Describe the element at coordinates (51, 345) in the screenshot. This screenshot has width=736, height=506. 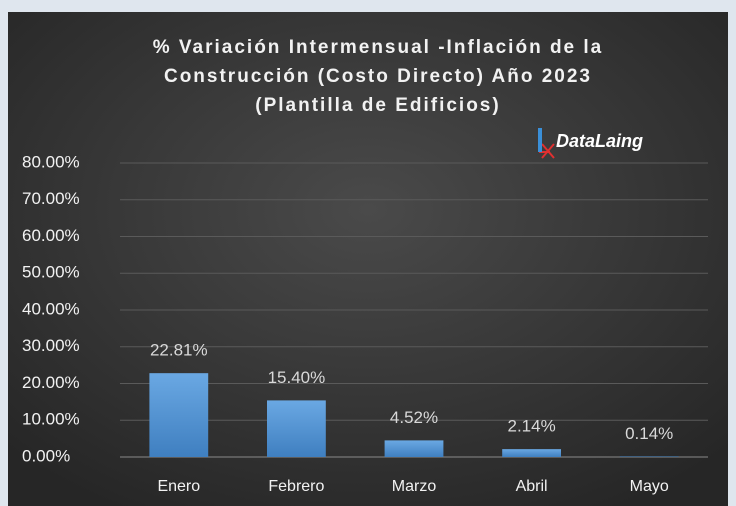
I see `y-tick-label: 30.00%` at that location.